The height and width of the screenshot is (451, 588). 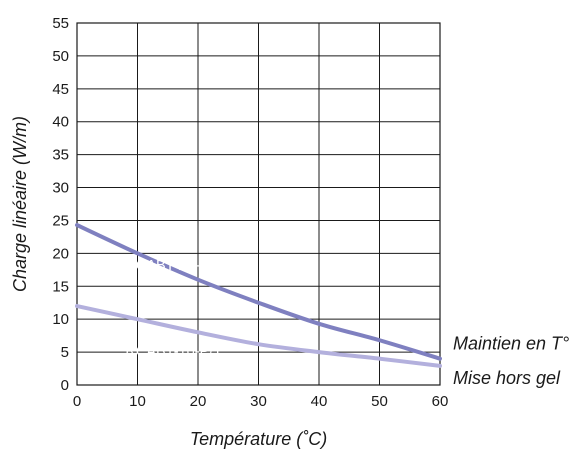 What do you see at coordinates (60, 122) in the screenshot?
I see `y-tick-label: 40` at bounding box center [60, 122].